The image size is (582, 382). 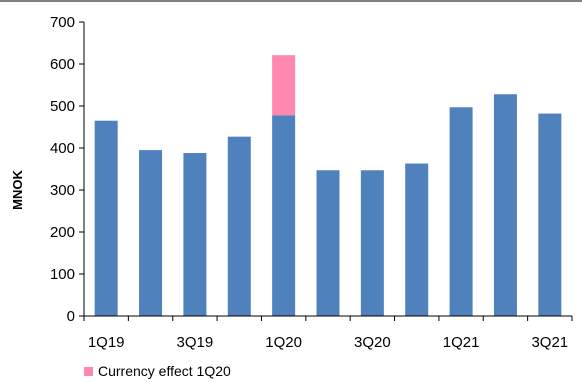 I want to click on bar-3Q20, so click(x=372, y=243).